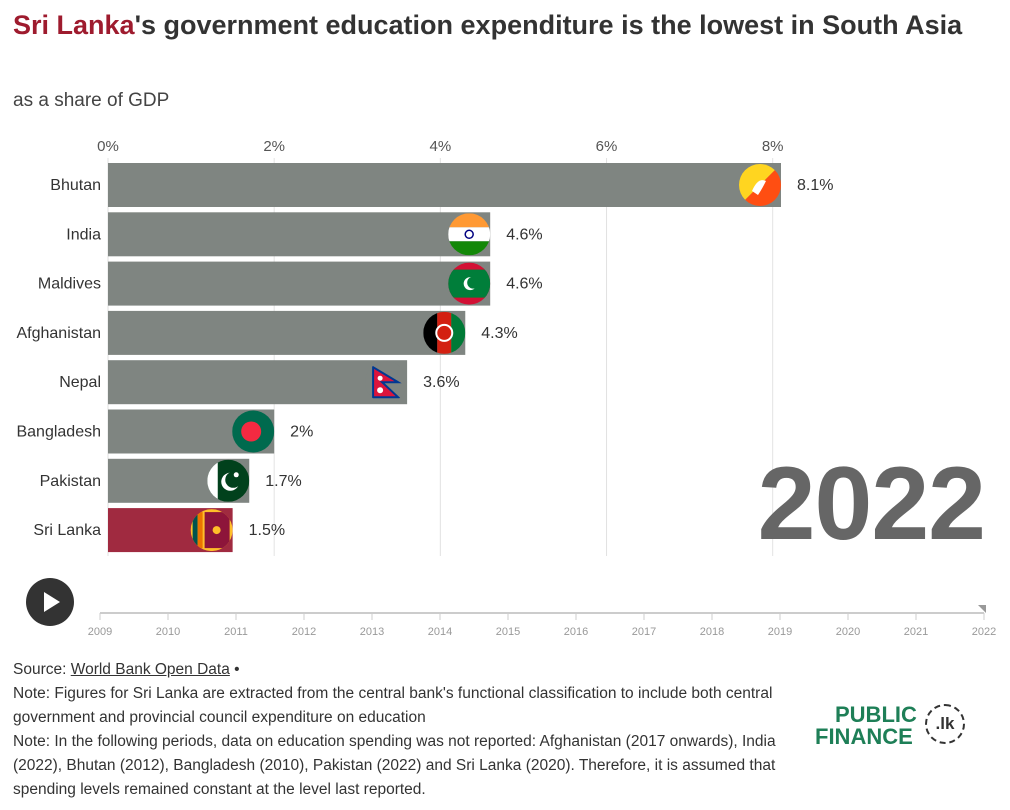 The image size is (1010, 810). What do you see at coordinates (508, 632) in the screenshot?
I see `timeline-year-label: 2015` at bounding box center [508, 632].